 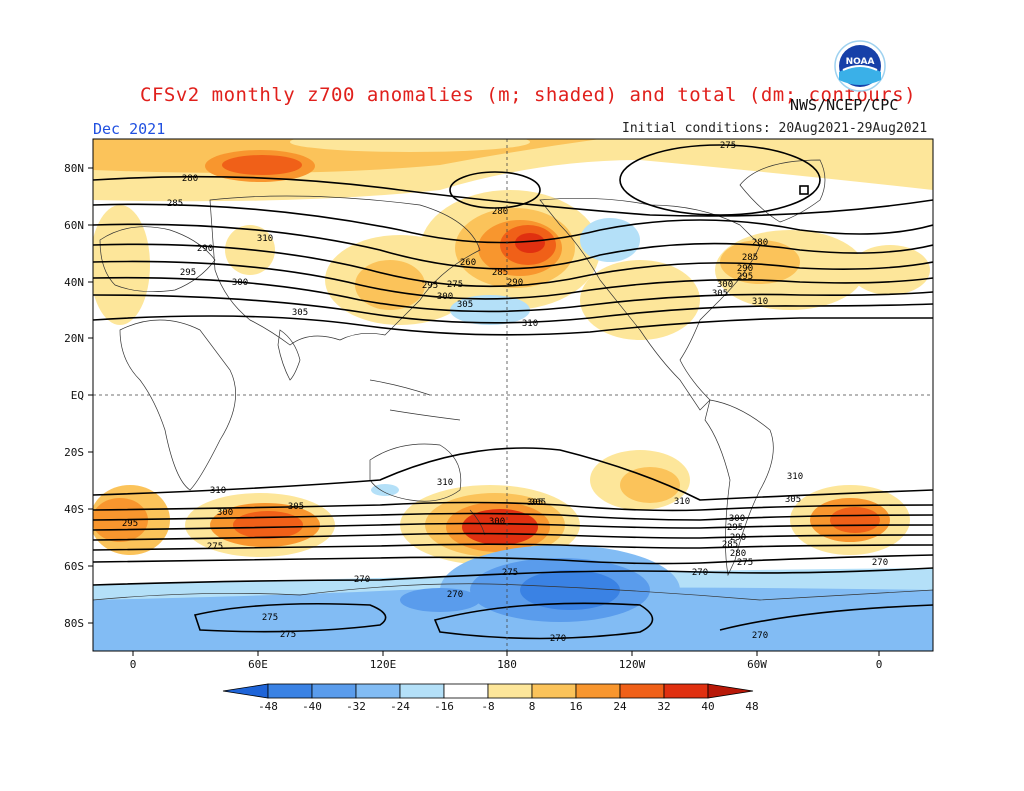 What do you see at coordinates (844, 105) in the screenshot?
I see `agency-label: NWS/NCEP/CPC` at bounding box center [844, 105].